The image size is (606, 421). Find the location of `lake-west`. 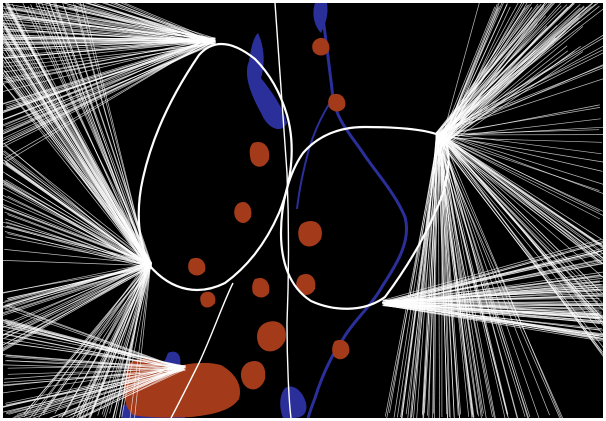

lake-west is located at coordinates (266, 81).